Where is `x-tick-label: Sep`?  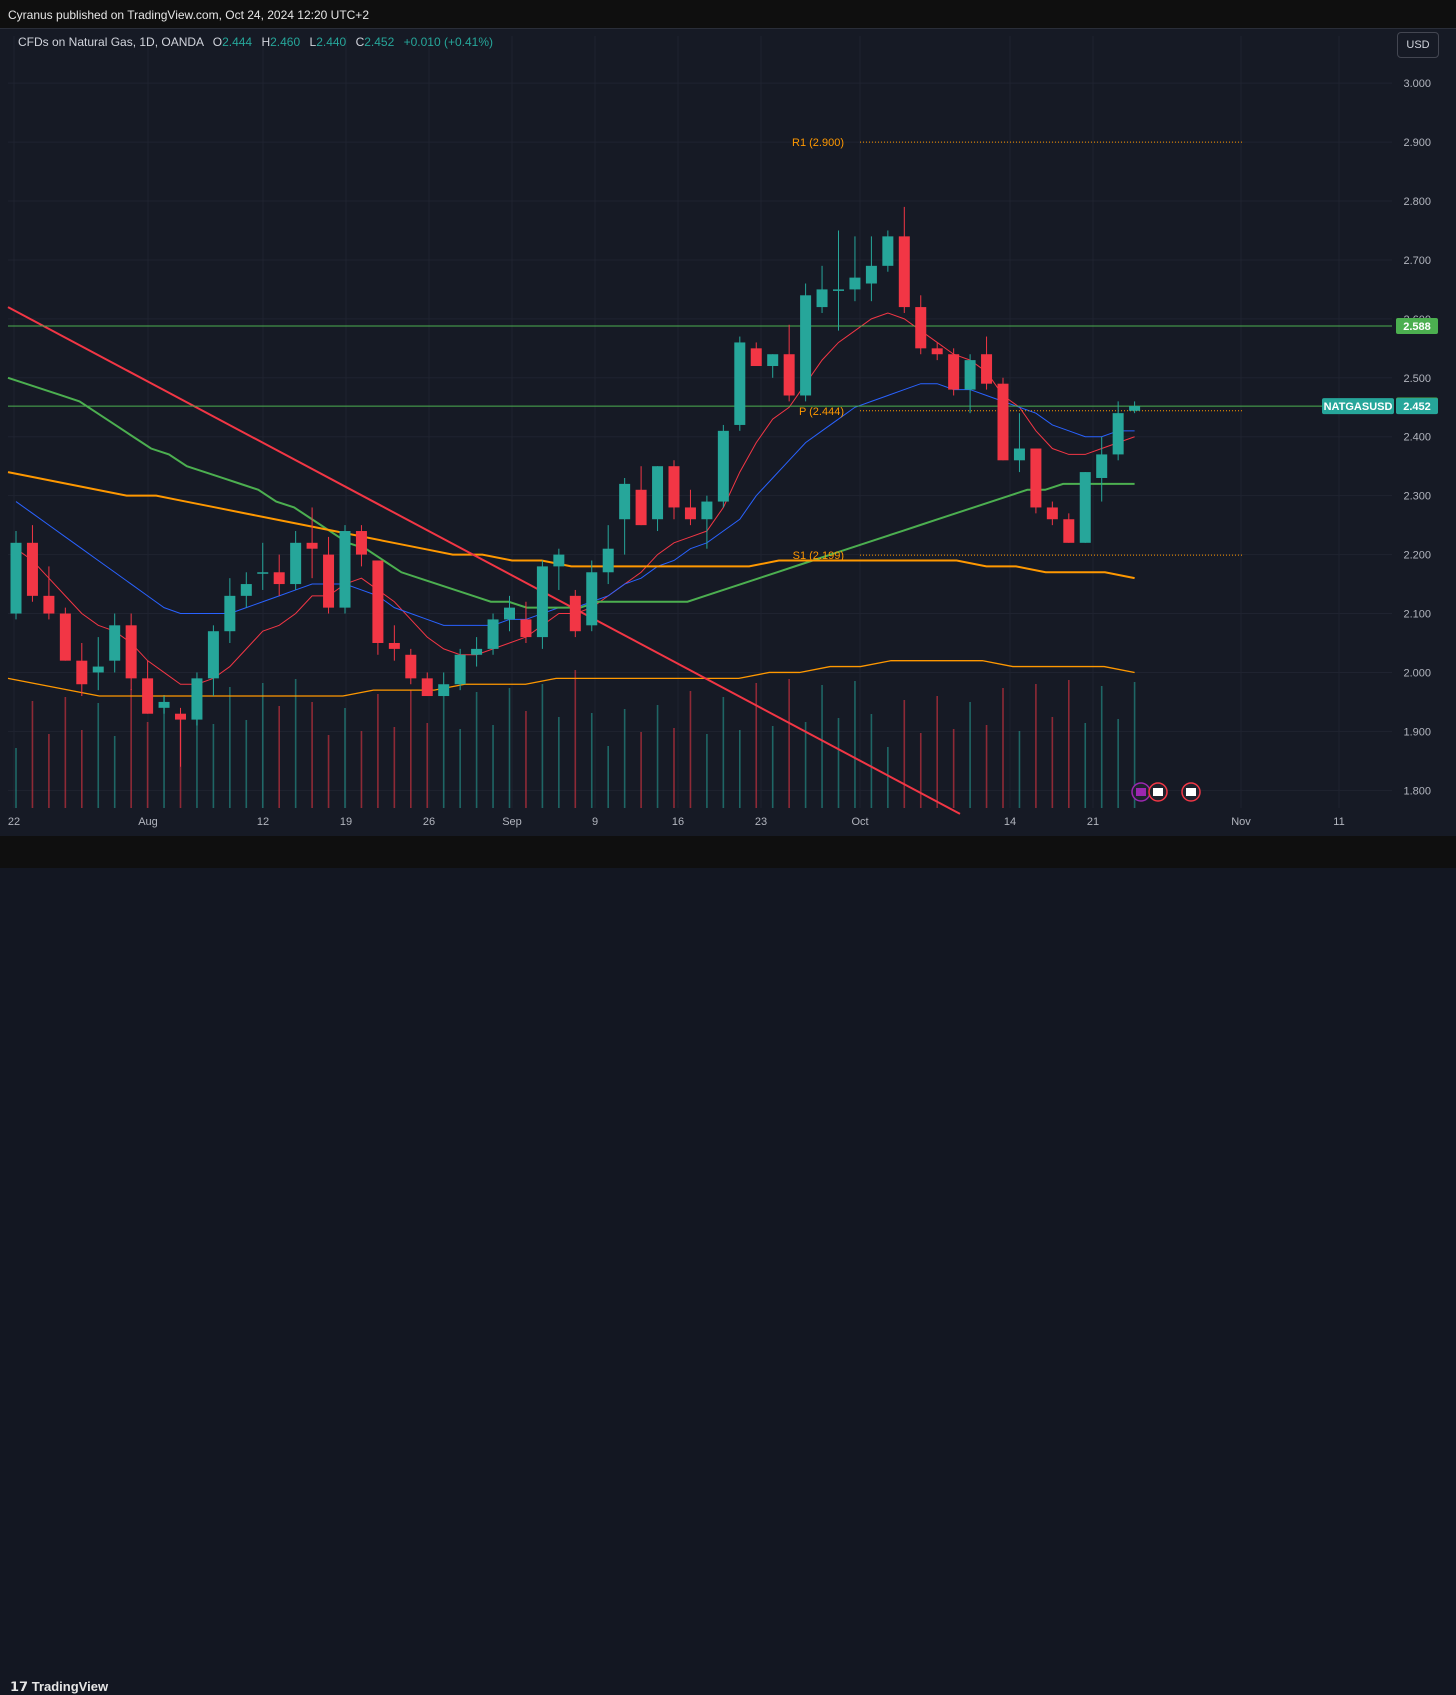
x-tick-label: Sep is located at coordinates (512, 822).